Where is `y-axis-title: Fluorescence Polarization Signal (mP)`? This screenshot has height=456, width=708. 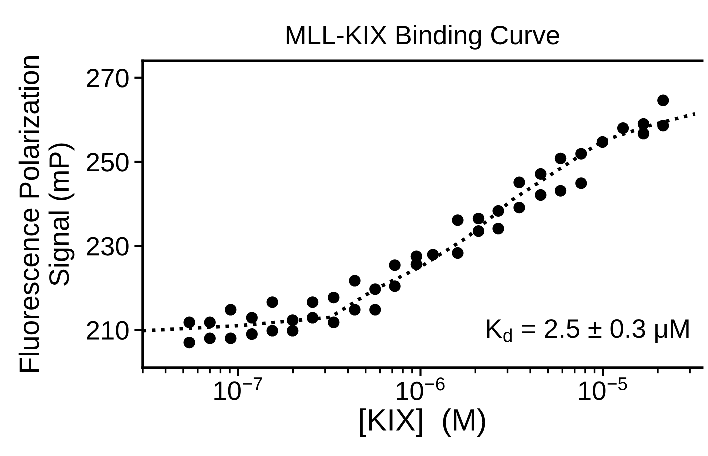
y-axis-title: Fluorescence Polarization Signal (mP) is located at coordinates (46, 214).